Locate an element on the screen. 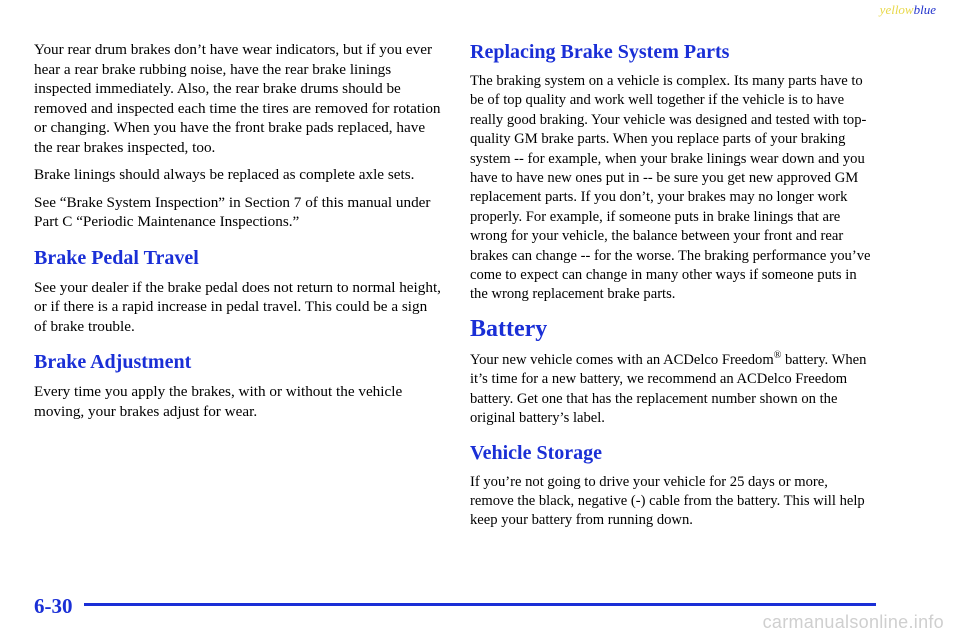 Image resolution: width=960 pixels, height=640 pixels. color-tag: yellowblue is located at coordinates (908, 10).